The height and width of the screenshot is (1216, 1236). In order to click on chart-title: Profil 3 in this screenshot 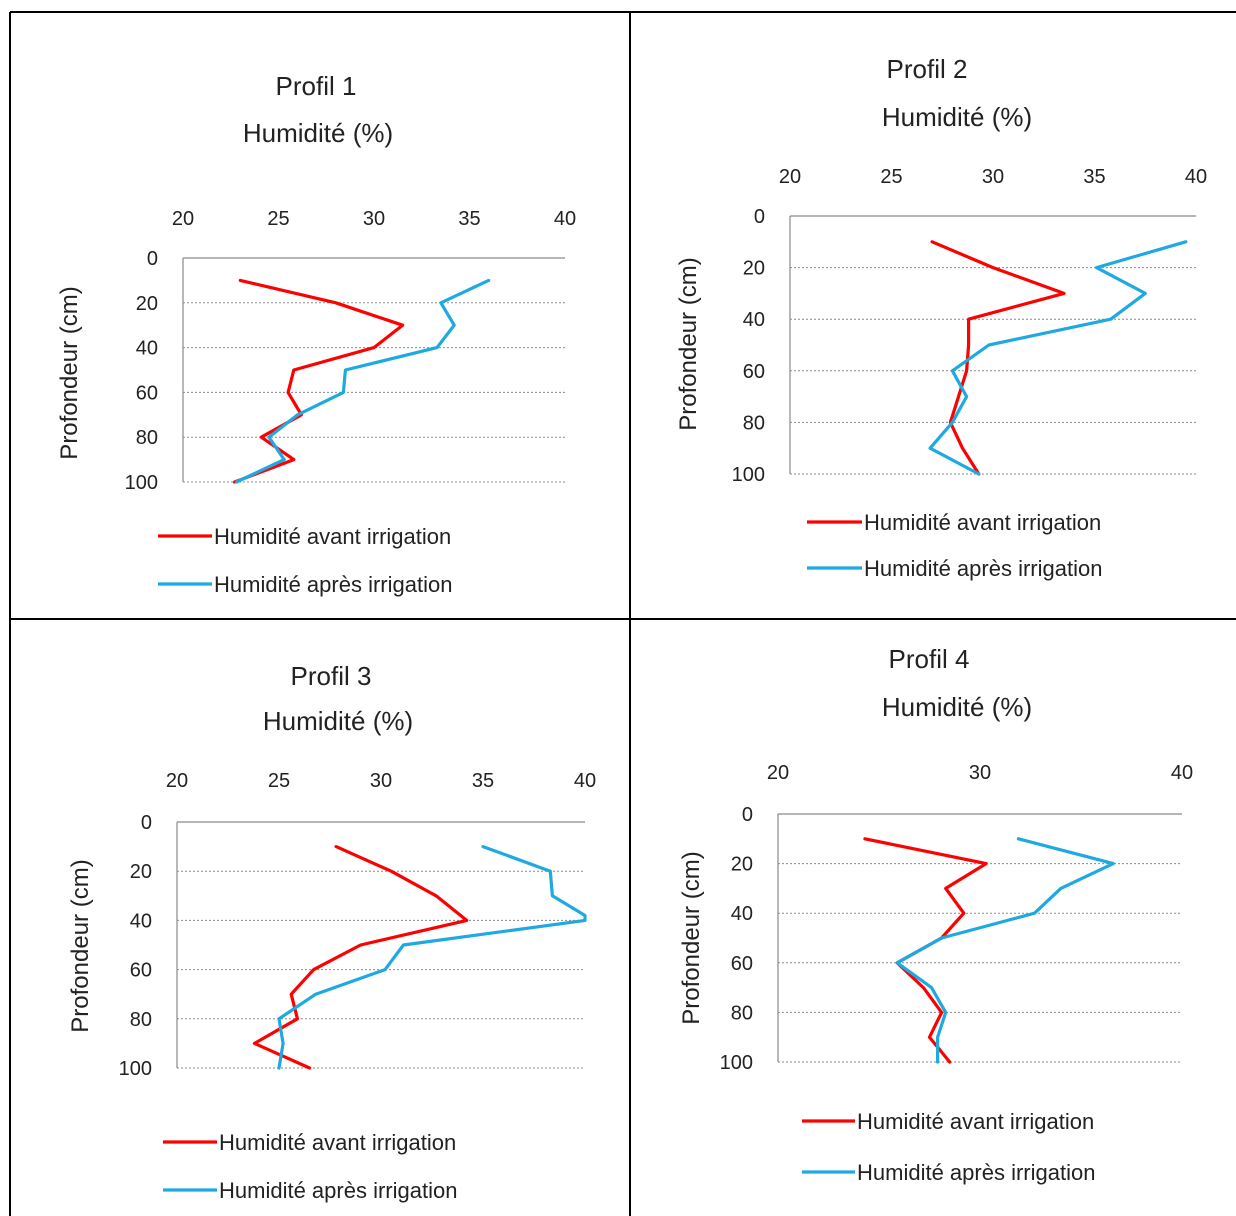, I will do `click(331, 676)`.